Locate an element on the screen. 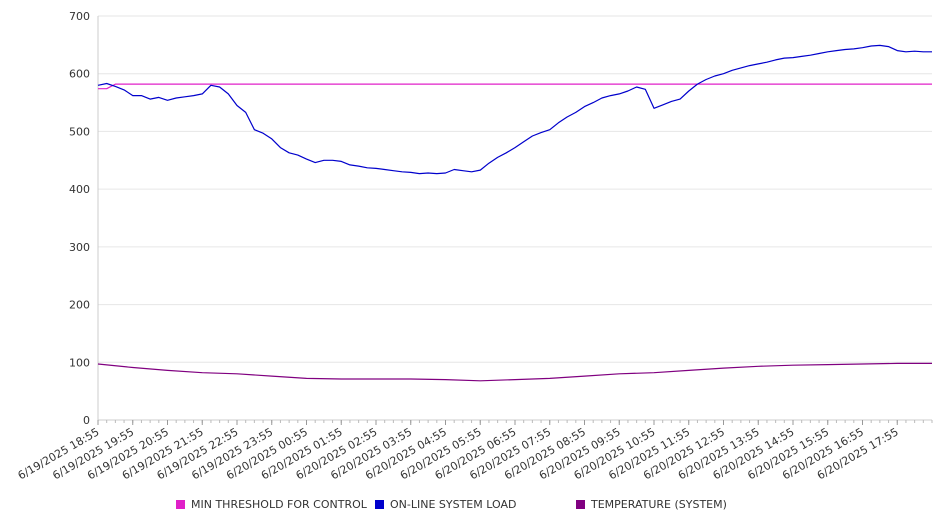 This screenshot has height=526, width=946. legend-item-2: TEMPERATURE (SYSTEM) is located at coordinates (651, 504).